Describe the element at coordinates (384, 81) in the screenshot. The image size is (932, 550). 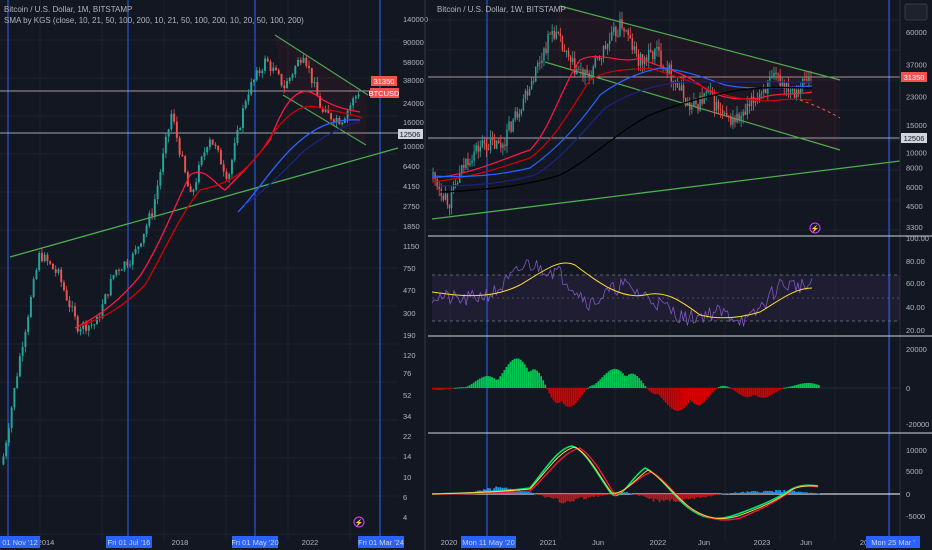
I see `left-price-badge` at that location.